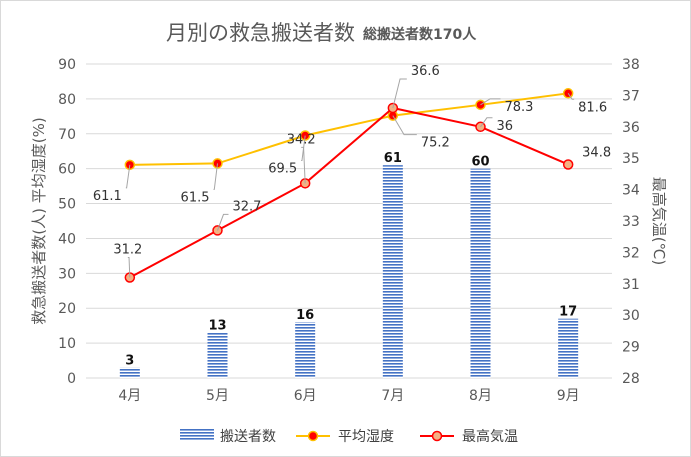 This screenshot has width=691, height=457. Describe the element at coordinates (107, 196) in the screenshot. I see `humidity-data-label: 61.1` at that location.